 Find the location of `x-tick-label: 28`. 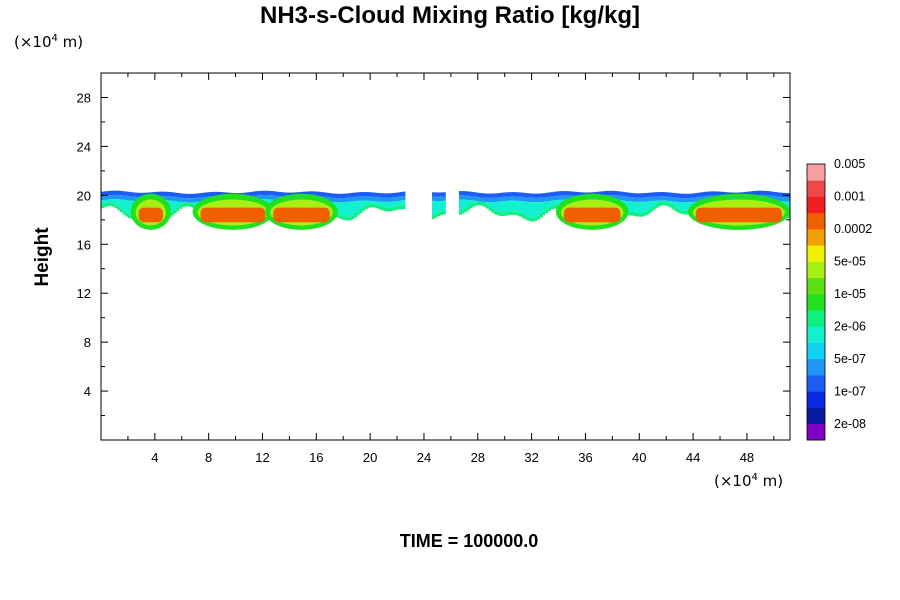

x-tick-label: 28 is located at coordinates (478, 457).